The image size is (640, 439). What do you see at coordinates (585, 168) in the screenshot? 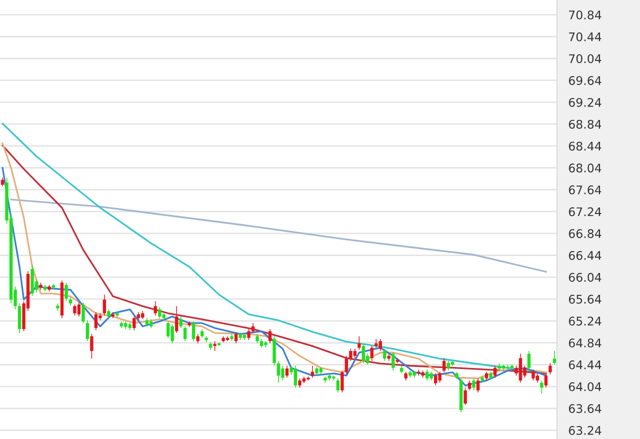
I see `y-tick-label: 68.04` at bounding box center [585, 168].